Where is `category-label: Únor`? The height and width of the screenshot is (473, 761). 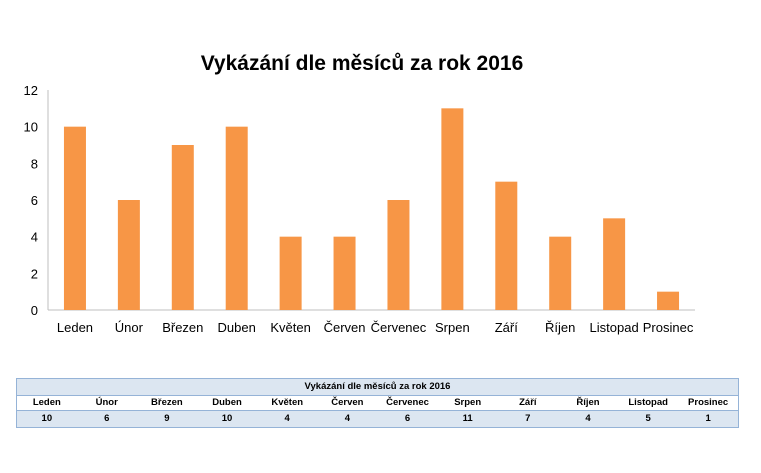
category-label: Únor is located at coordinates (129, 327).